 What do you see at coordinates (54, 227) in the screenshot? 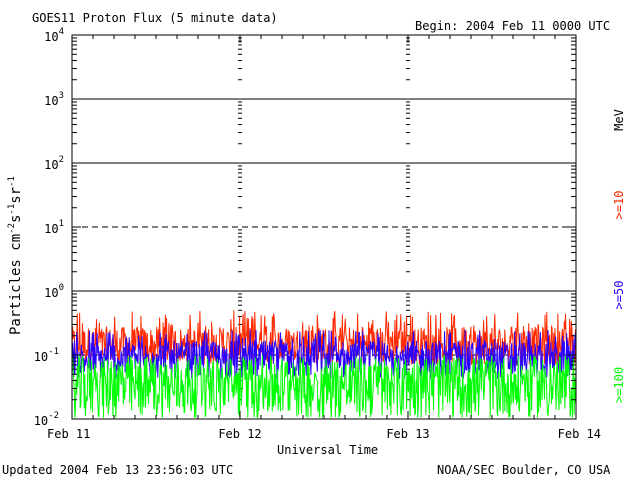
I see `y-tick-label: 10¹` at bounding box center [54, 227].